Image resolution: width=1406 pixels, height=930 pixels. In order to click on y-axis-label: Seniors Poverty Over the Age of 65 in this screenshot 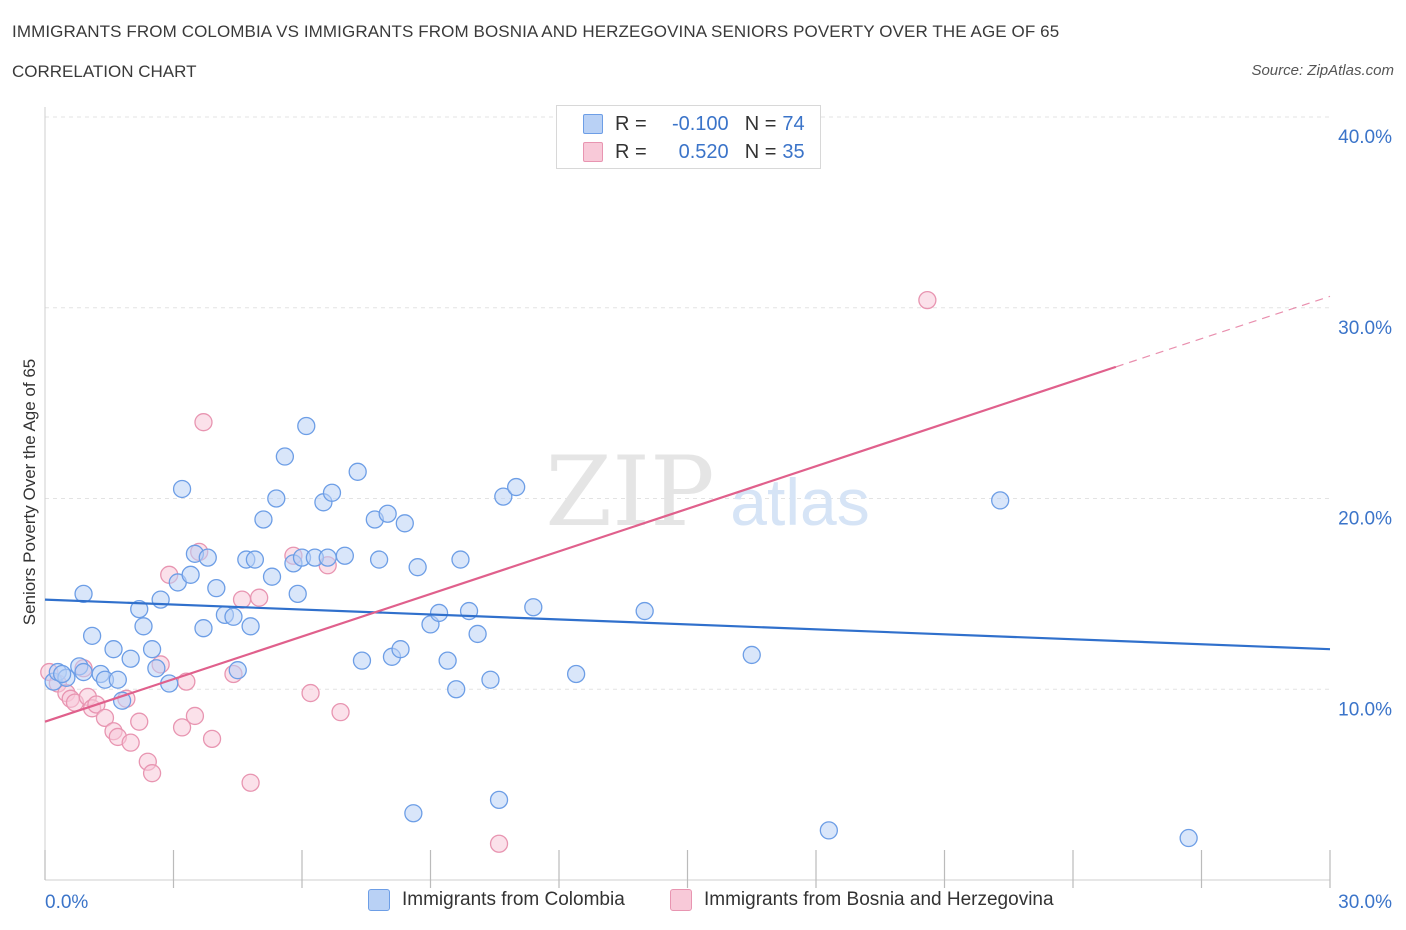, I will do `click(29, 492)`.